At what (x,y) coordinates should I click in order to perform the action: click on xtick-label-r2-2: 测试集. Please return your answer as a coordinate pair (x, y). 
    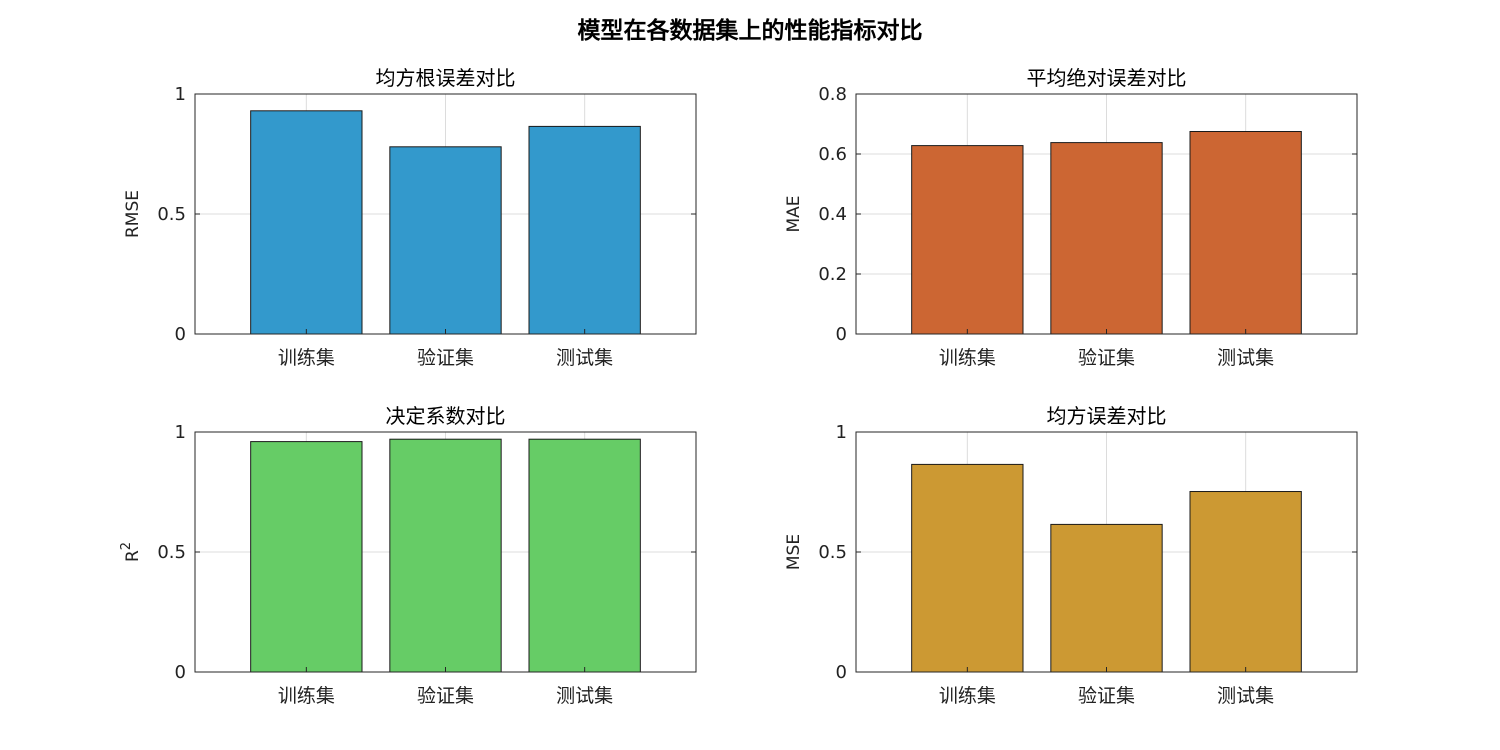
    Looking at the image, I should click on (584, 696).